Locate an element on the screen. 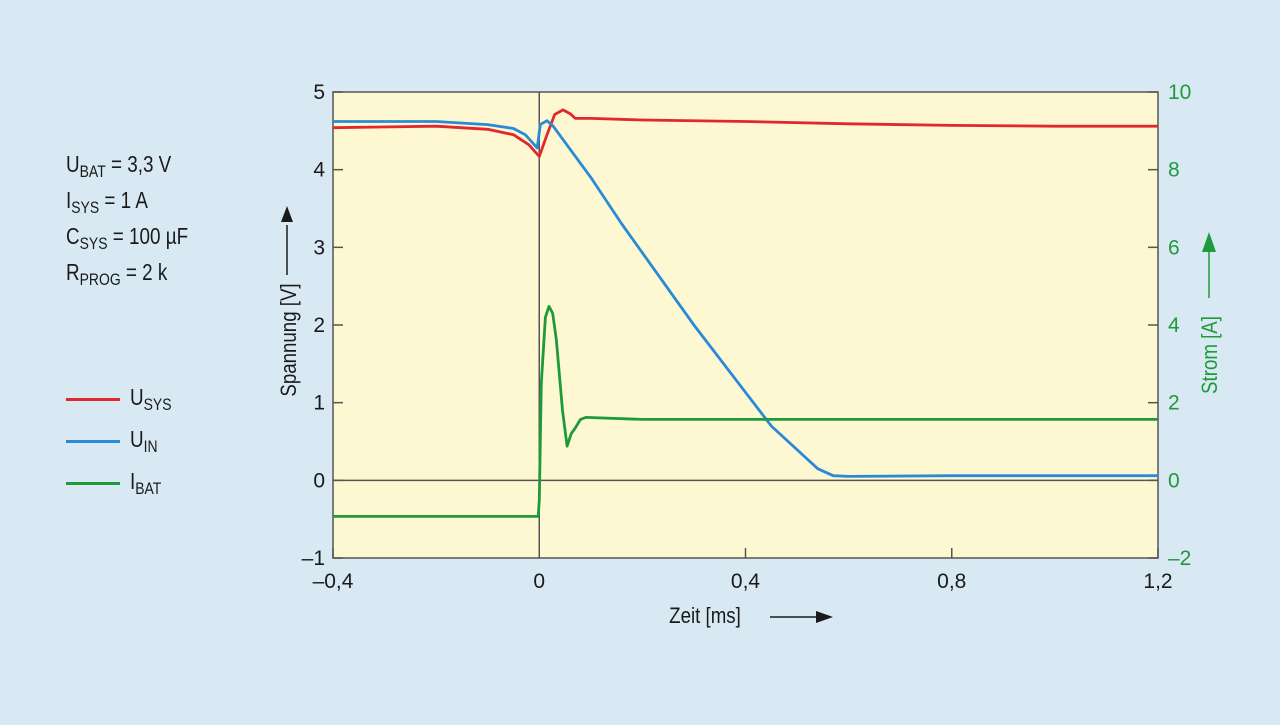 The height and width of the screenshot is (725, 1280). x-tick-label: –0,4 is located at coordinates (333, 581).